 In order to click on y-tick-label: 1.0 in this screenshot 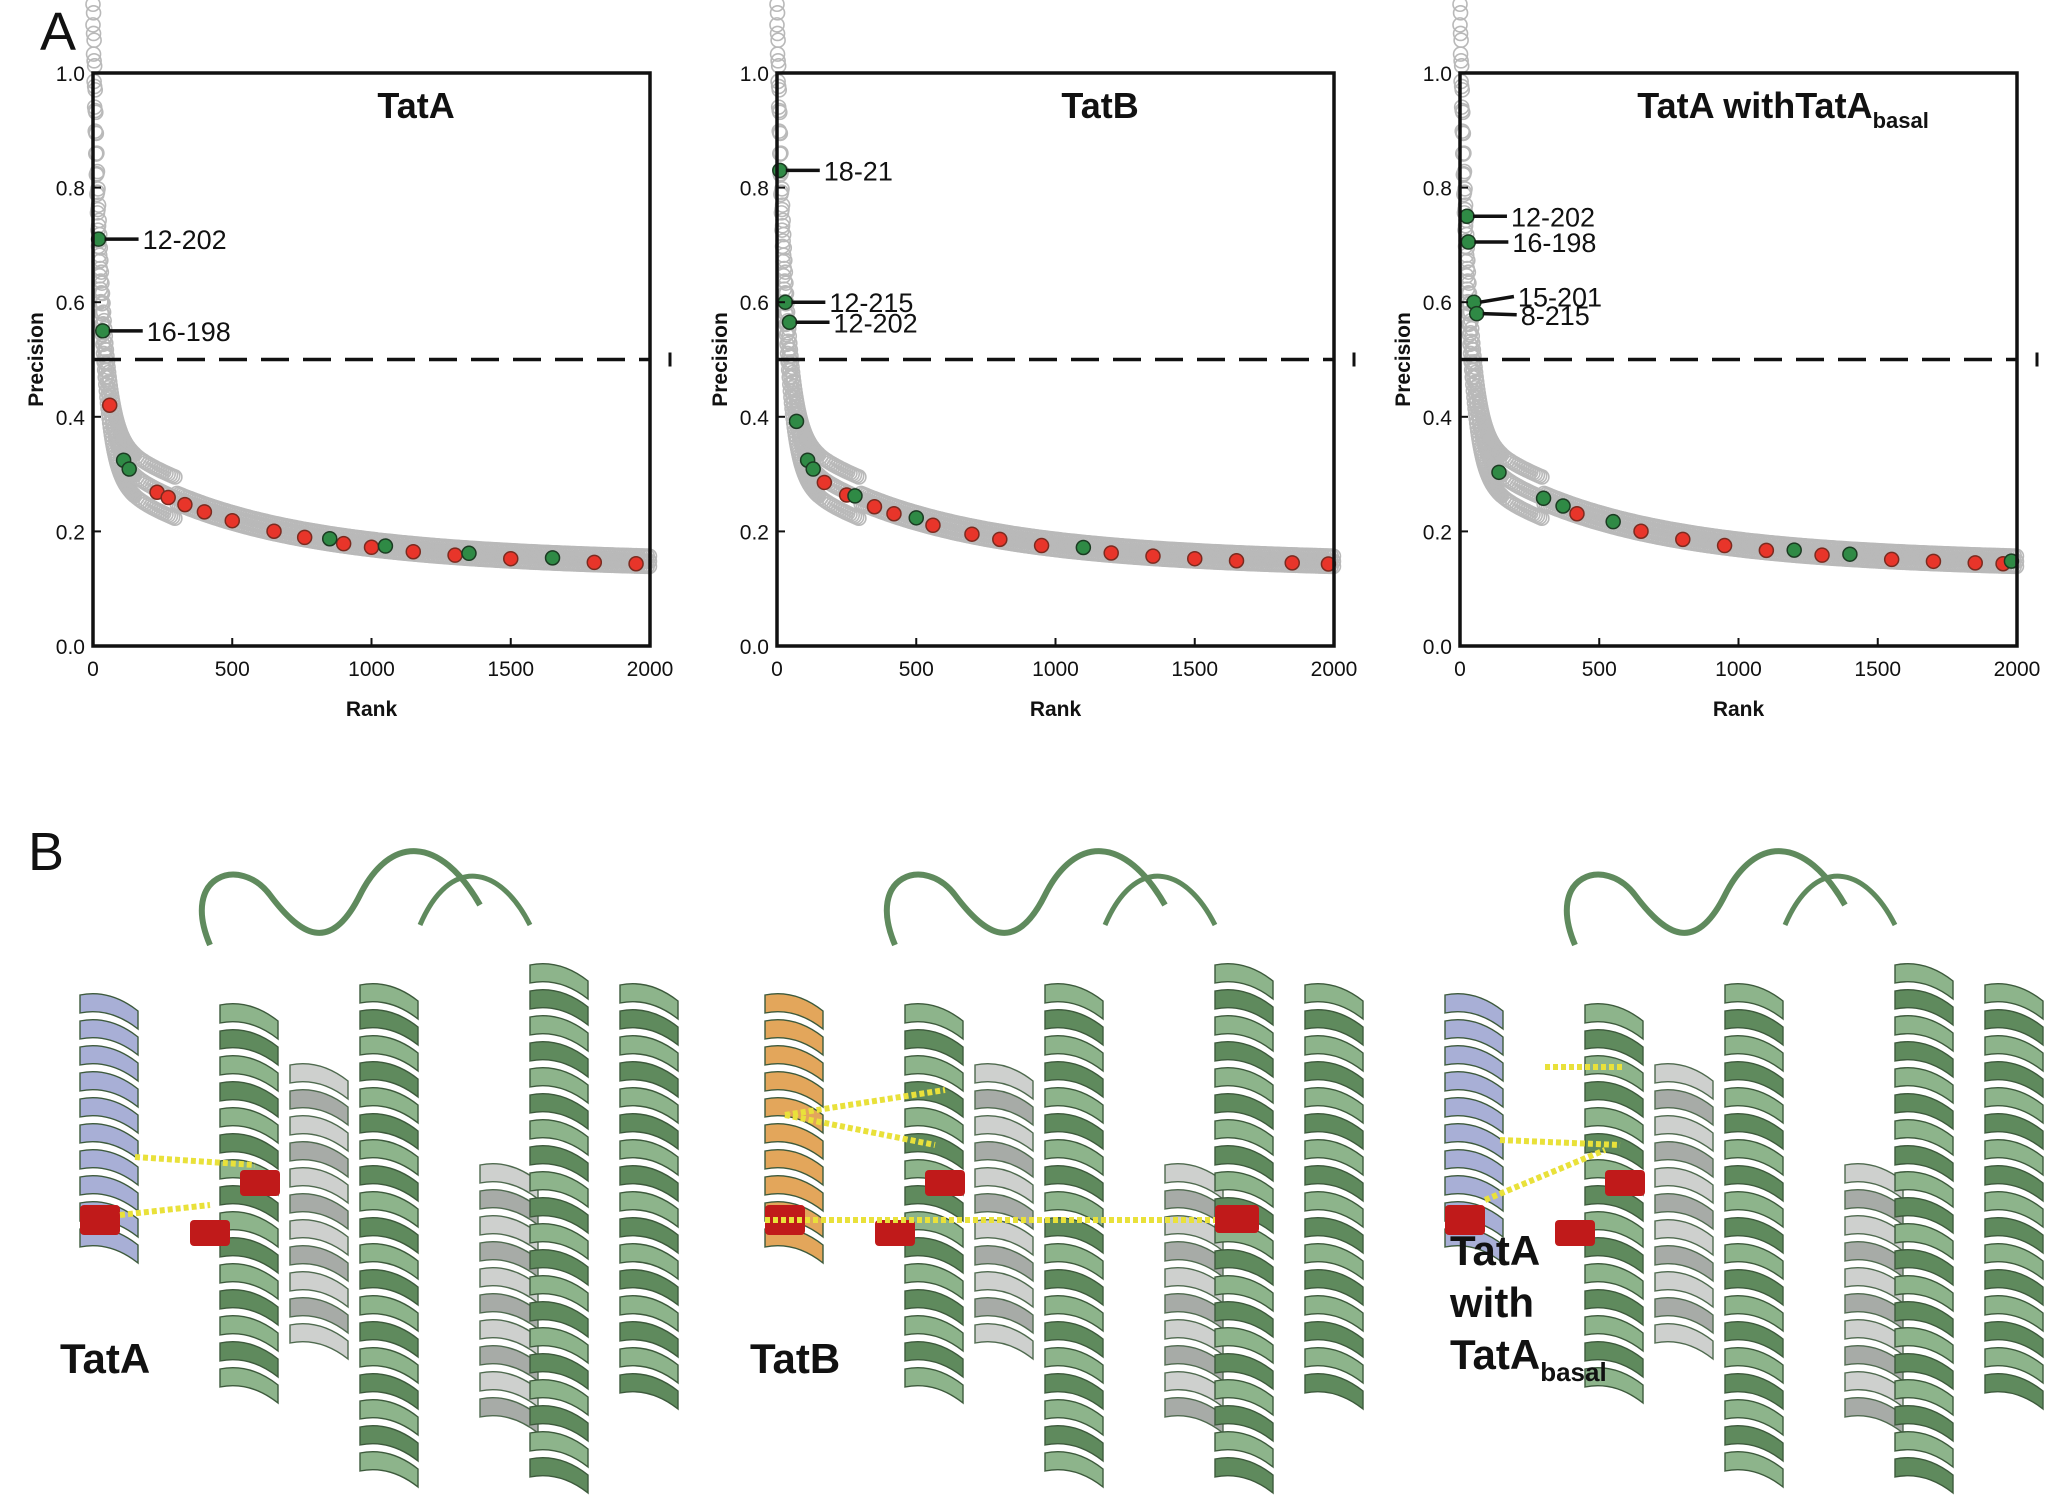, I will do `click(1437, 74)`.